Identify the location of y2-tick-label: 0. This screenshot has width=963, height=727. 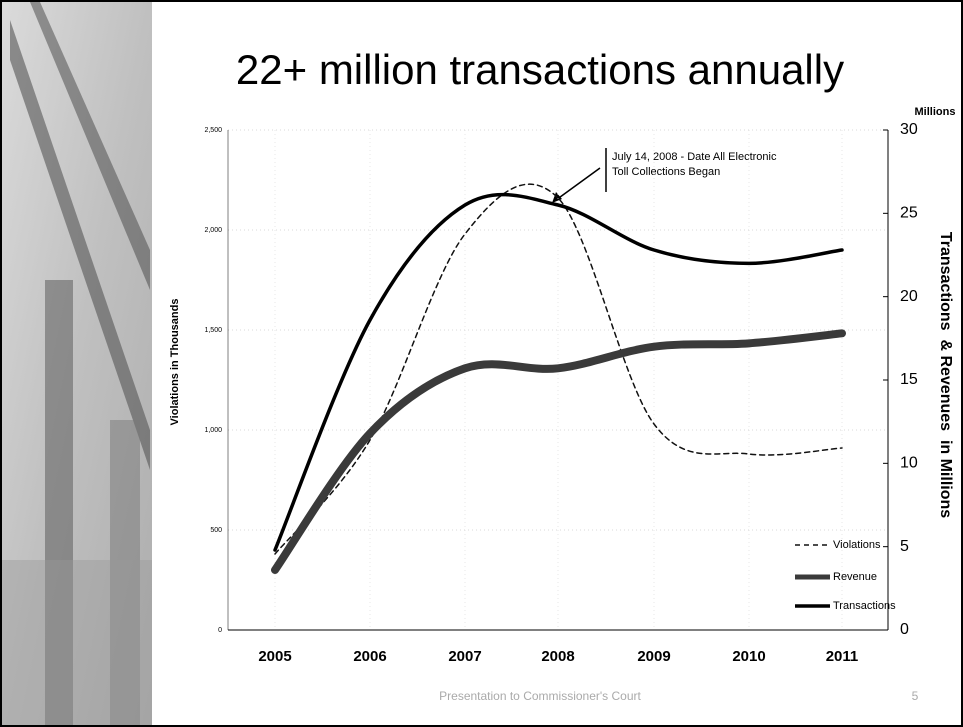
(904, 629).